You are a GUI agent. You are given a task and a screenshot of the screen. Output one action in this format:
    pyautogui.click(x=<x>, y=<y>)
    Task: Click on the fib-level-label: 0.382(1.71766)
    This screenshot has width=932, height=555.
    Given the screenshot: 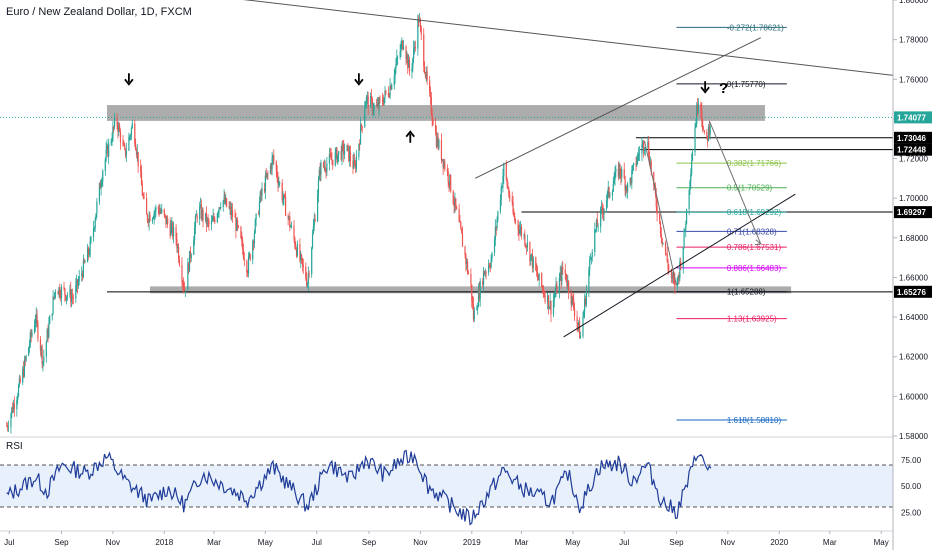 What is the action you would take?
    pyautogui.click(x=754, y=163)
    